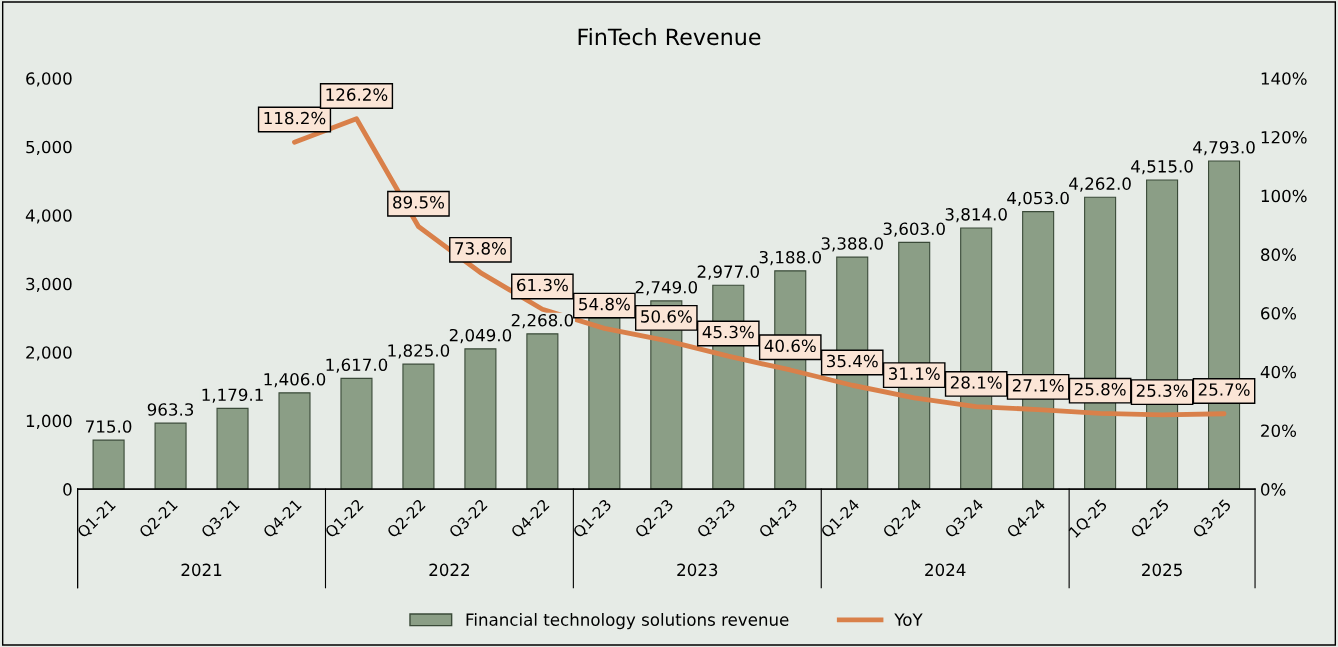  Describe the element at coordinates (49, 148) in the screenshot. I see `y-tick-label: 5,000` at that location.